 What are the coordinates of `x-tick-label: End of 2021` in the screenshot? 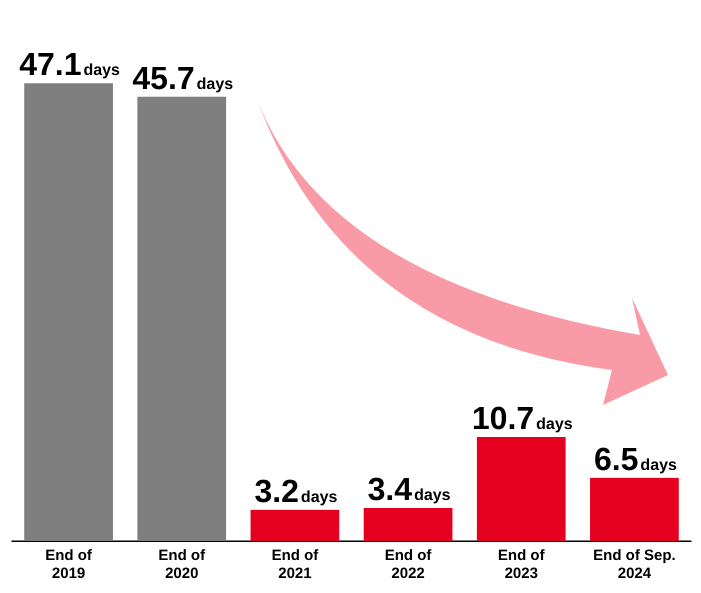 It's located at (296, 564).